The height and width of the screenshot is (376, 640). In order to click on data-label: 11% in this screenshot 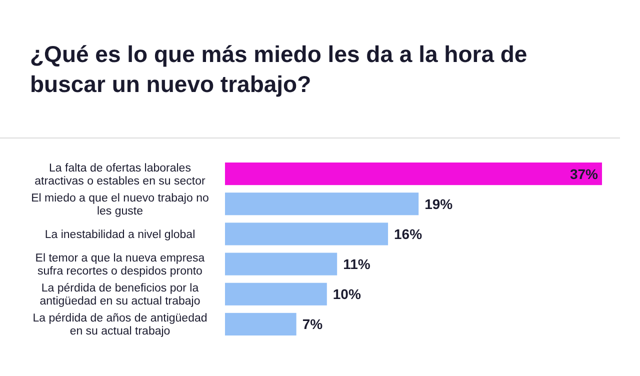, I will do `click(357, 264)`.